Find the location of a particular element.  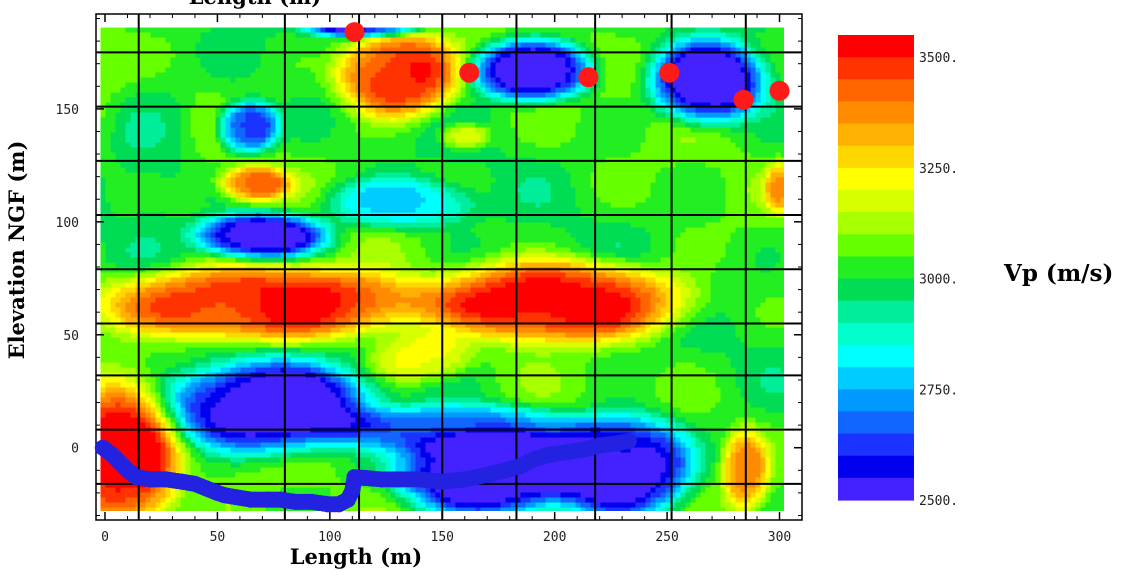

x-tick-label: 300 is located at coordinates (779, 537).